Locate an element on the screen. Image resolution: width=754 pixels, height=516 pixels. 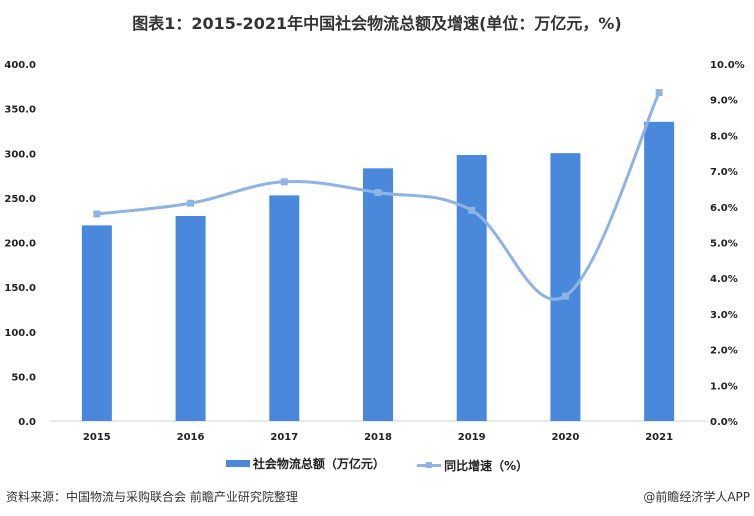
y-right-tick-label: 8.0% is located at coordinates (724, 136).